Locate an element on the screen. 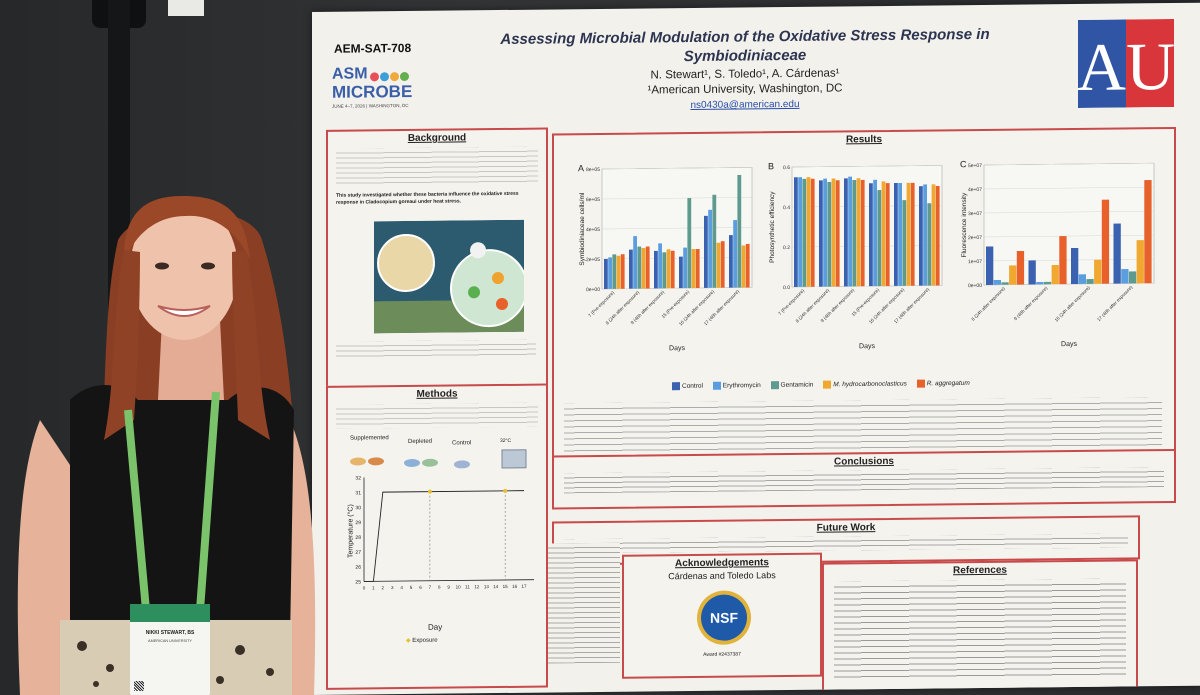 This screenshot has height=695, width=1200. future-text-lines is located at coordinates (846, 543).